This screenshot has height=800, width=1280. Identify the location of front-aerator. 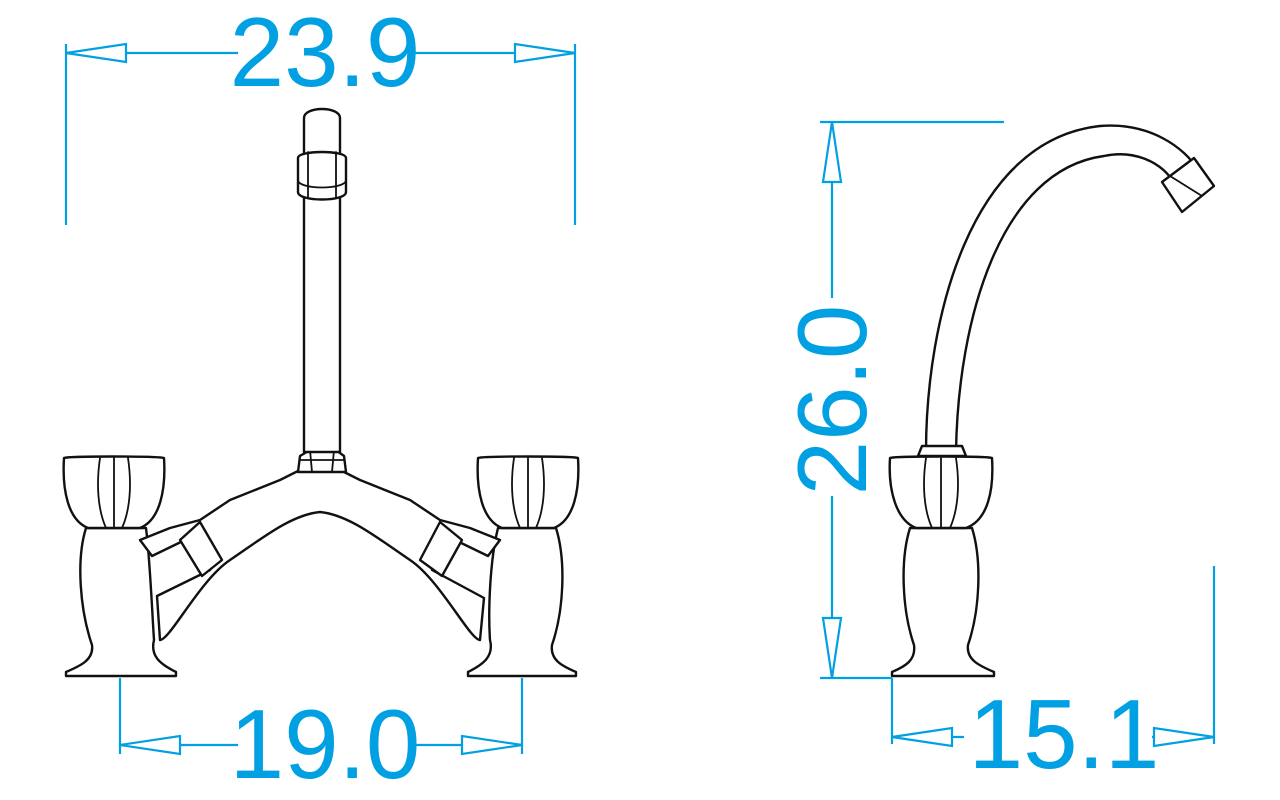
(322, 175).